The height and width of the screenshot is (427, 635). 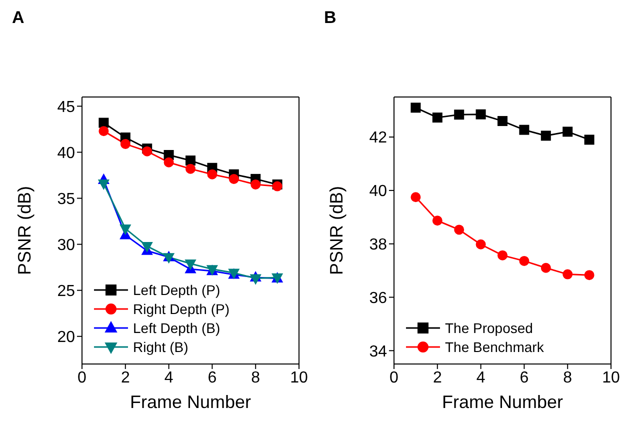 I want to click on y-tick-label: 45, so click(x=66, y=107).